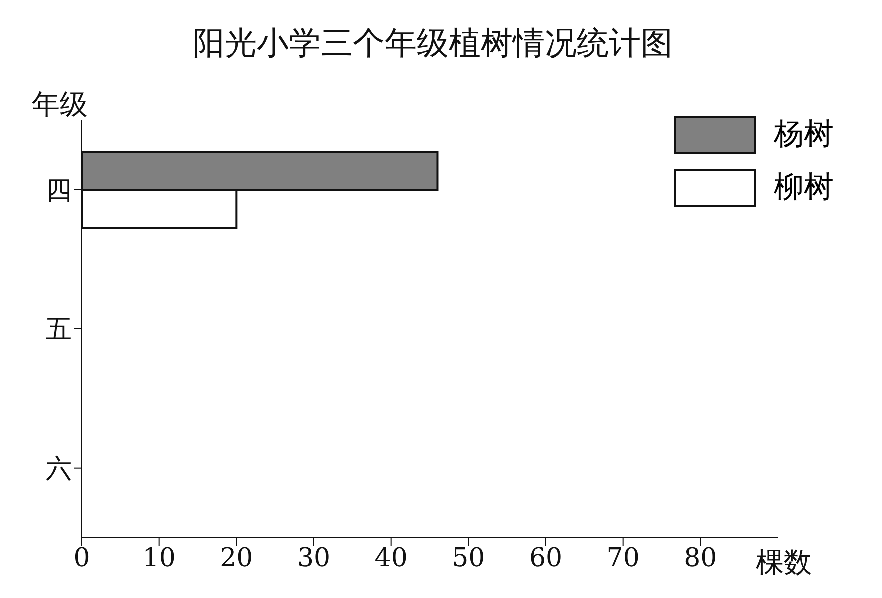 Image resolution: width=882 pixels, height=598 pixels. Describe the element at coordinates (60, 105) in the screenshot. I see `y-axis-title: 年级` at that location.